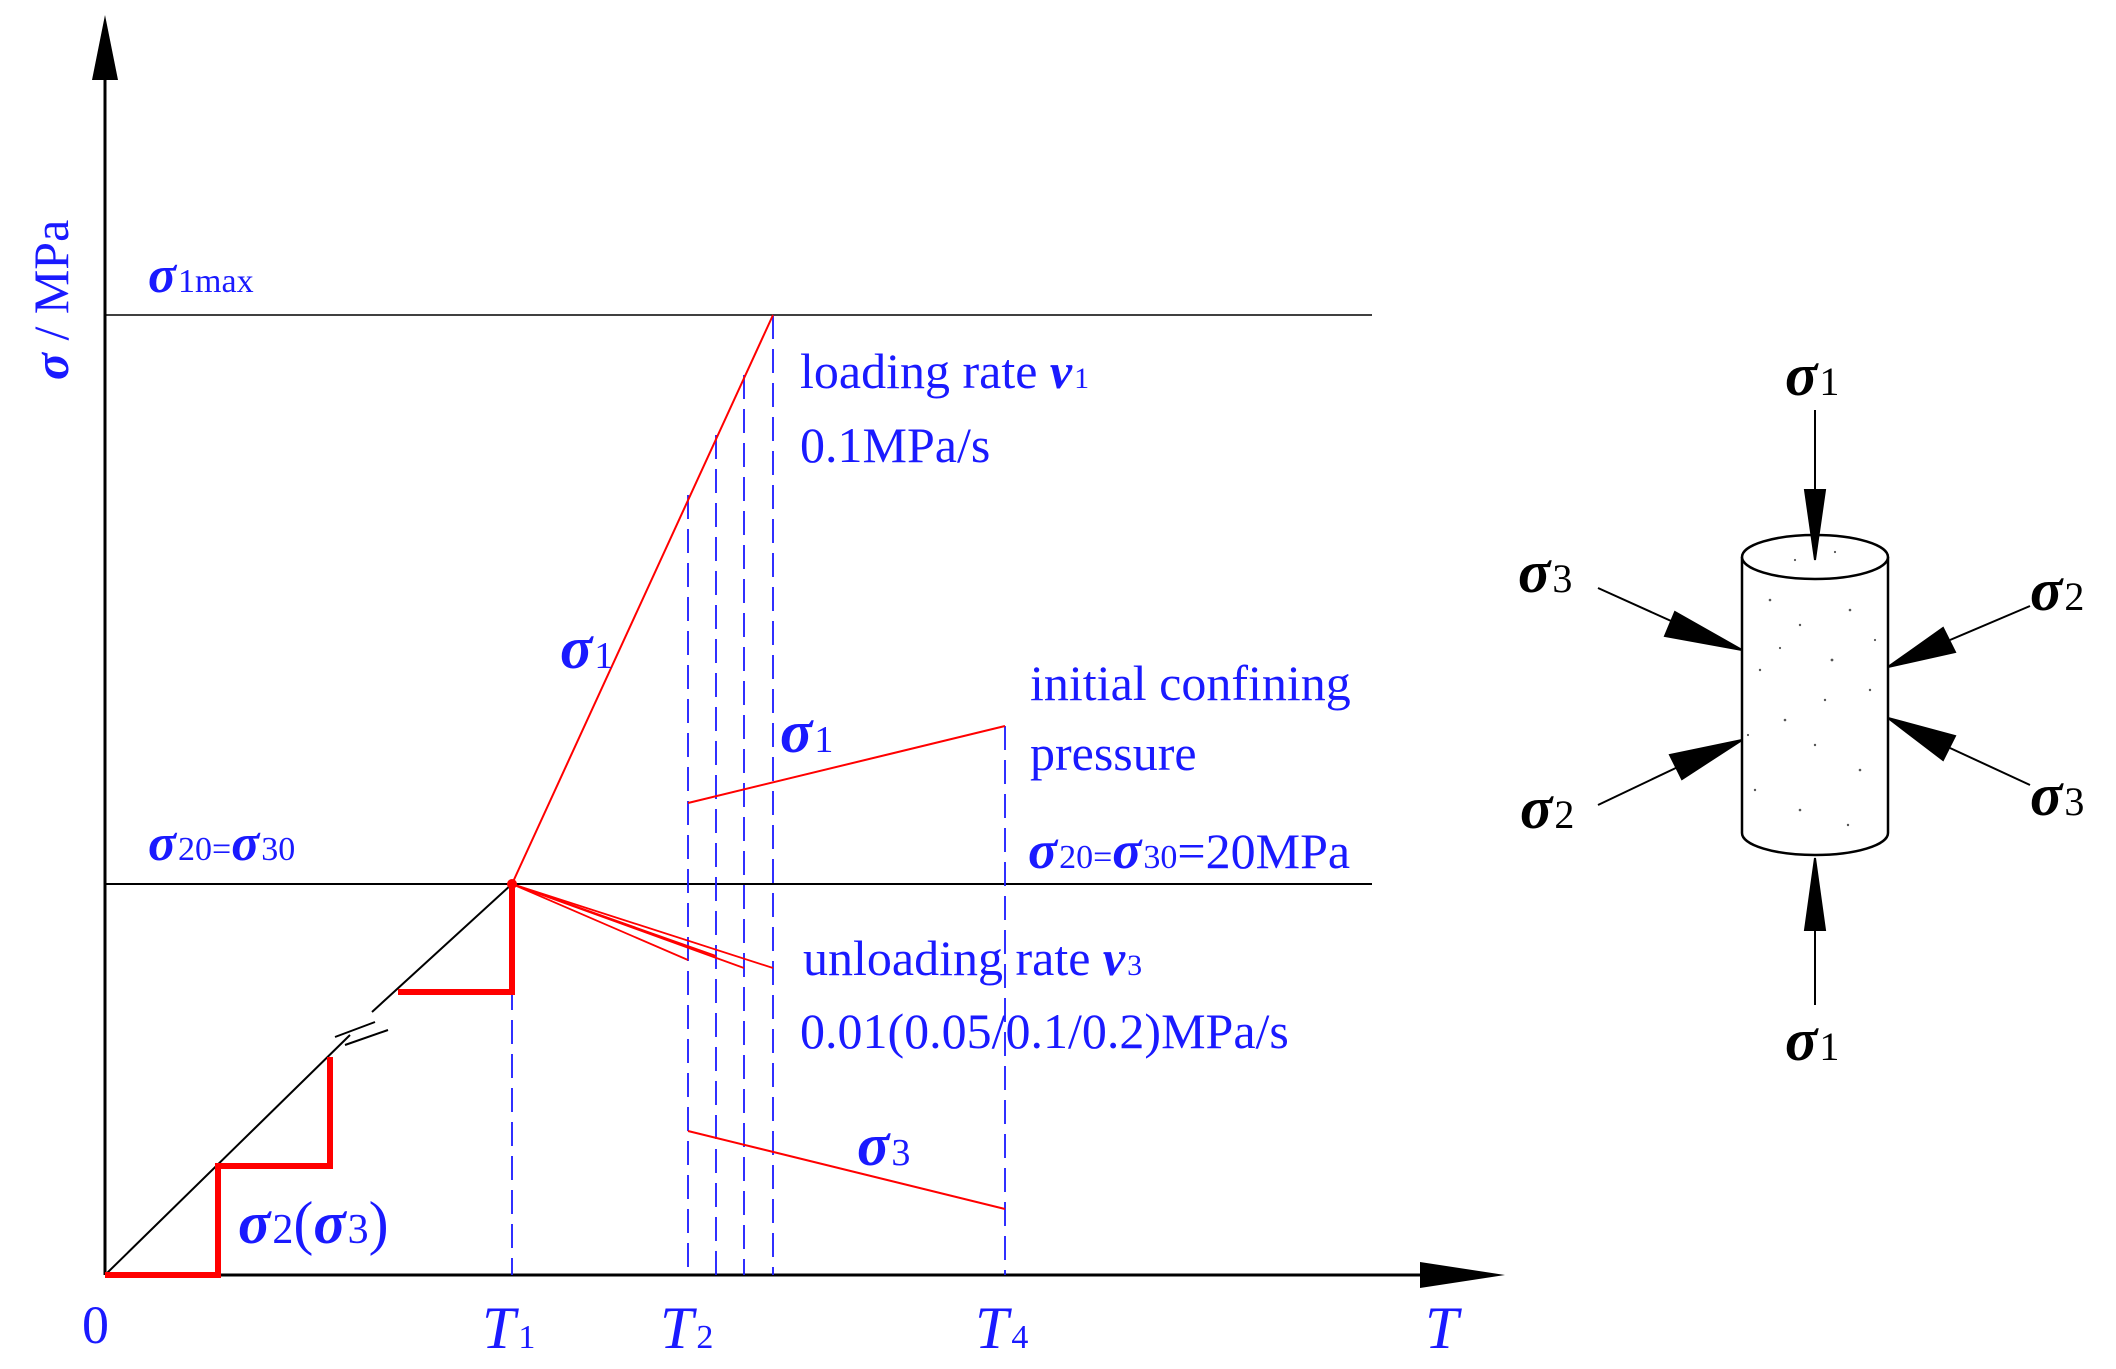  I want to click on initial-confining-line1: initial confining, so click(1190, 683).